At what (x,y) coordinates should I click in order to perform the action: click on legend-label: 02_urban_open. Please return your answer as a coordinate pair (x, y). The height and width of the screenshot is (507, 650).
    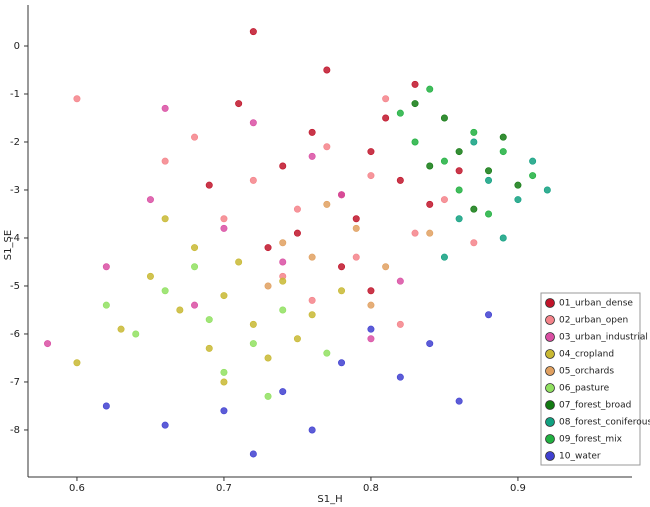
    Looking at the image, I should click on (593, 321).